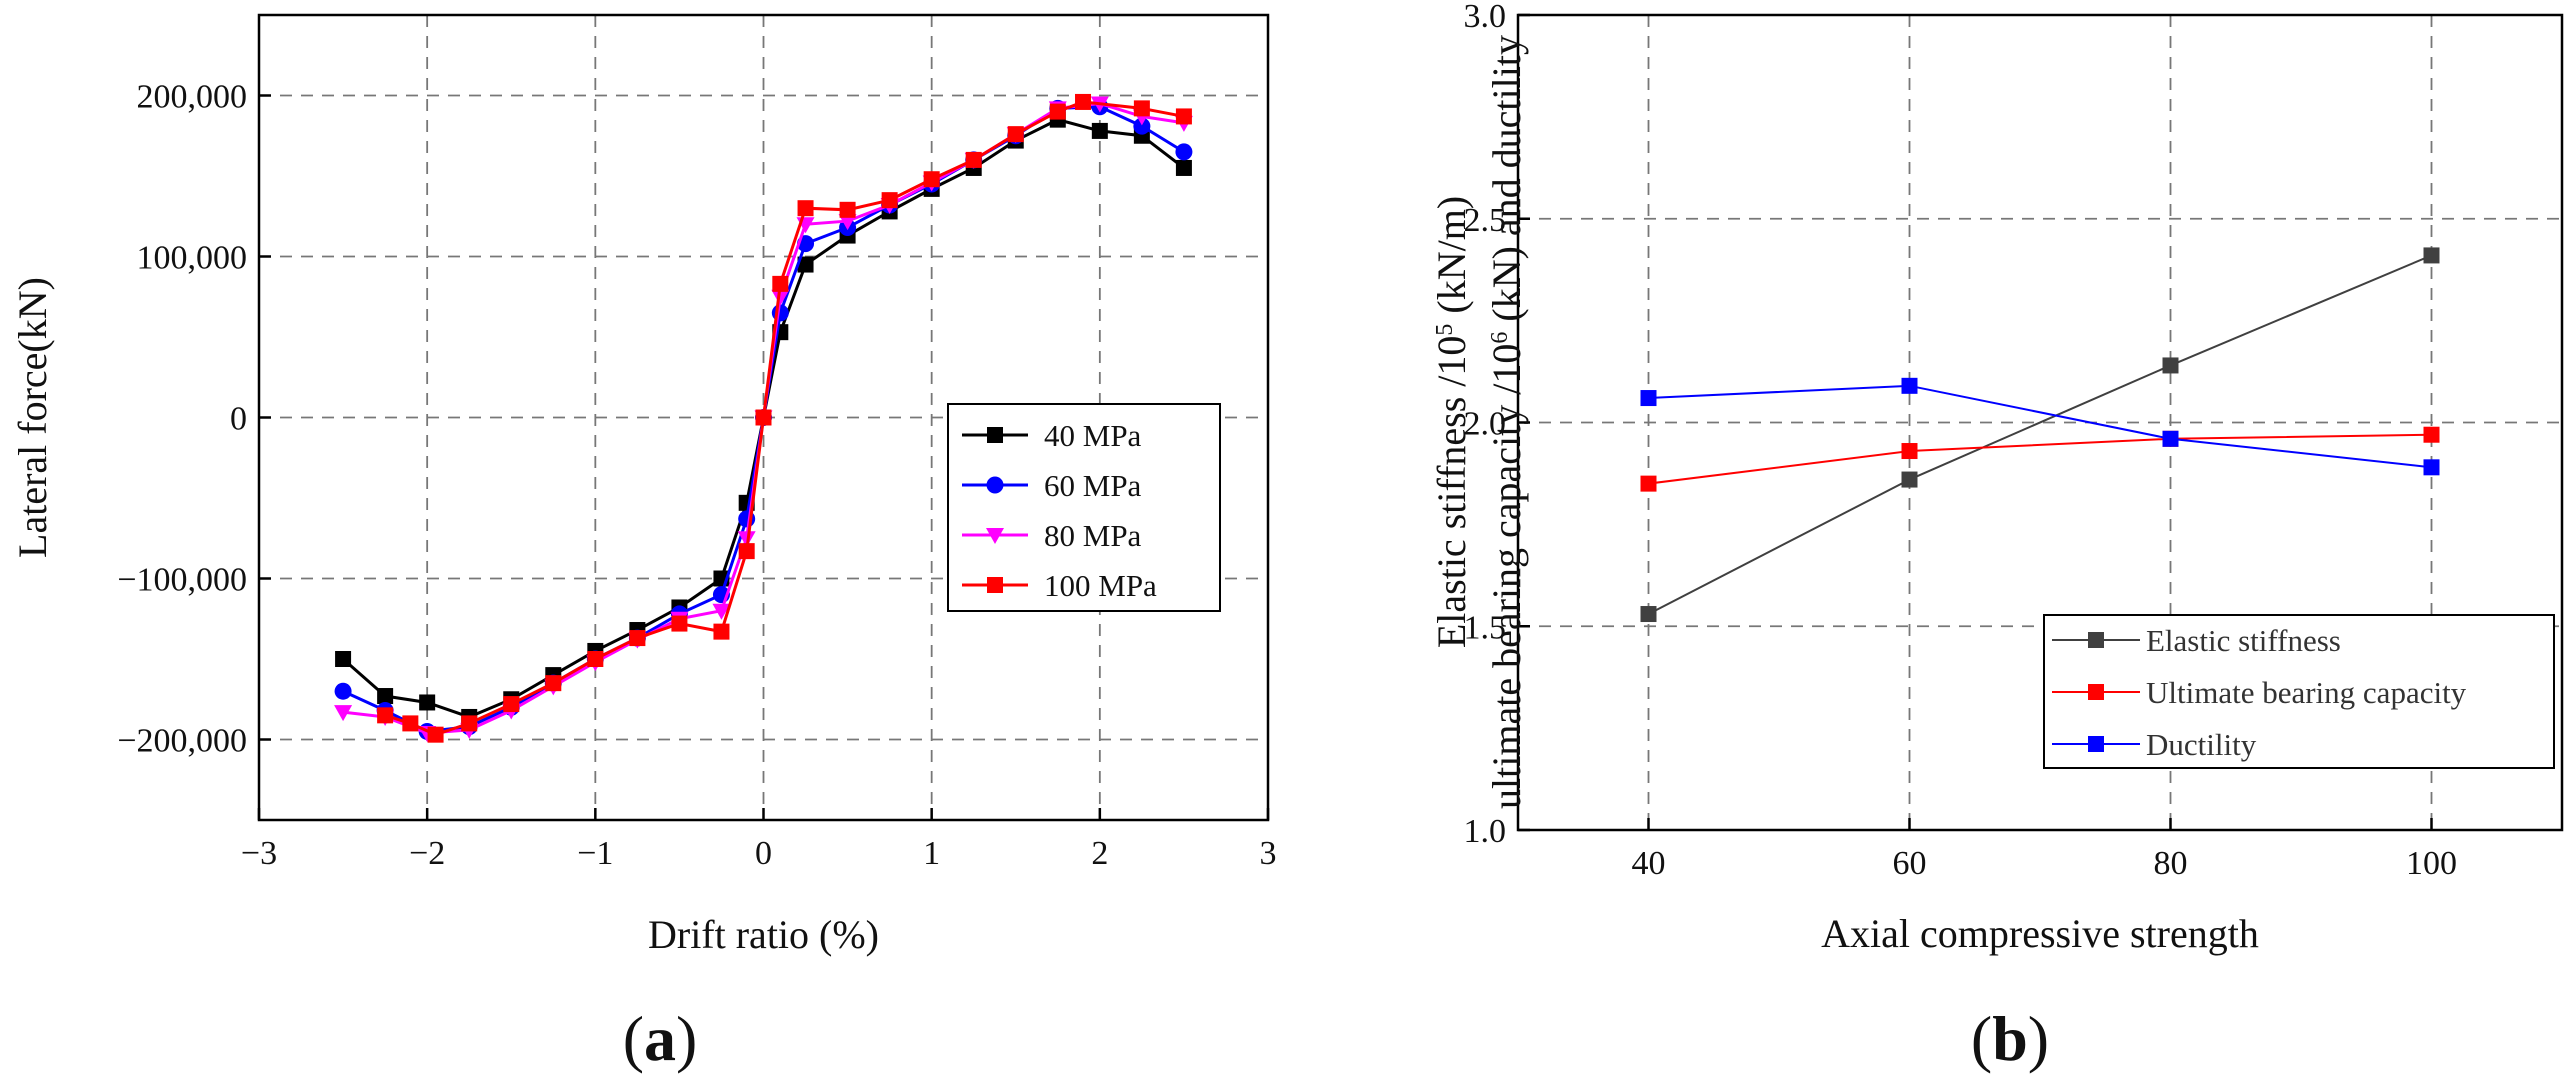 This screenshot has width=2576, height=1087. I want to click on chart-a-x-tick-label: −2, so click(427, 853).